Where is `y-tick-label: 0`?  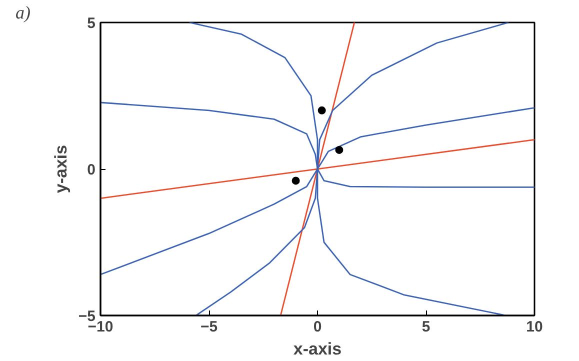 y-tick-label: 0 is located at coordinates (91, 170).